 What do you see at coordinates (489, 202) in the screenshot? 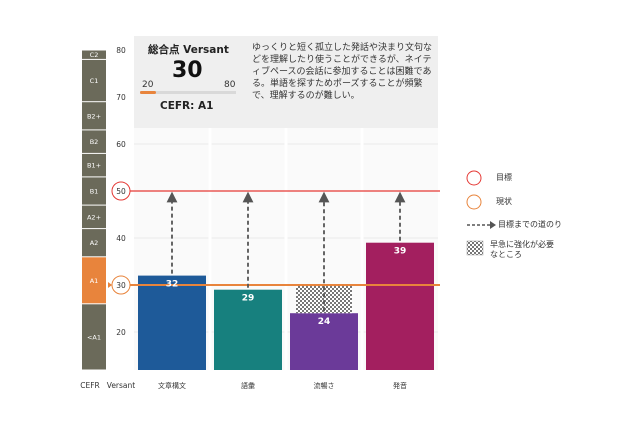
I see `legend-current: 現状` at bounding box center [489, 202].